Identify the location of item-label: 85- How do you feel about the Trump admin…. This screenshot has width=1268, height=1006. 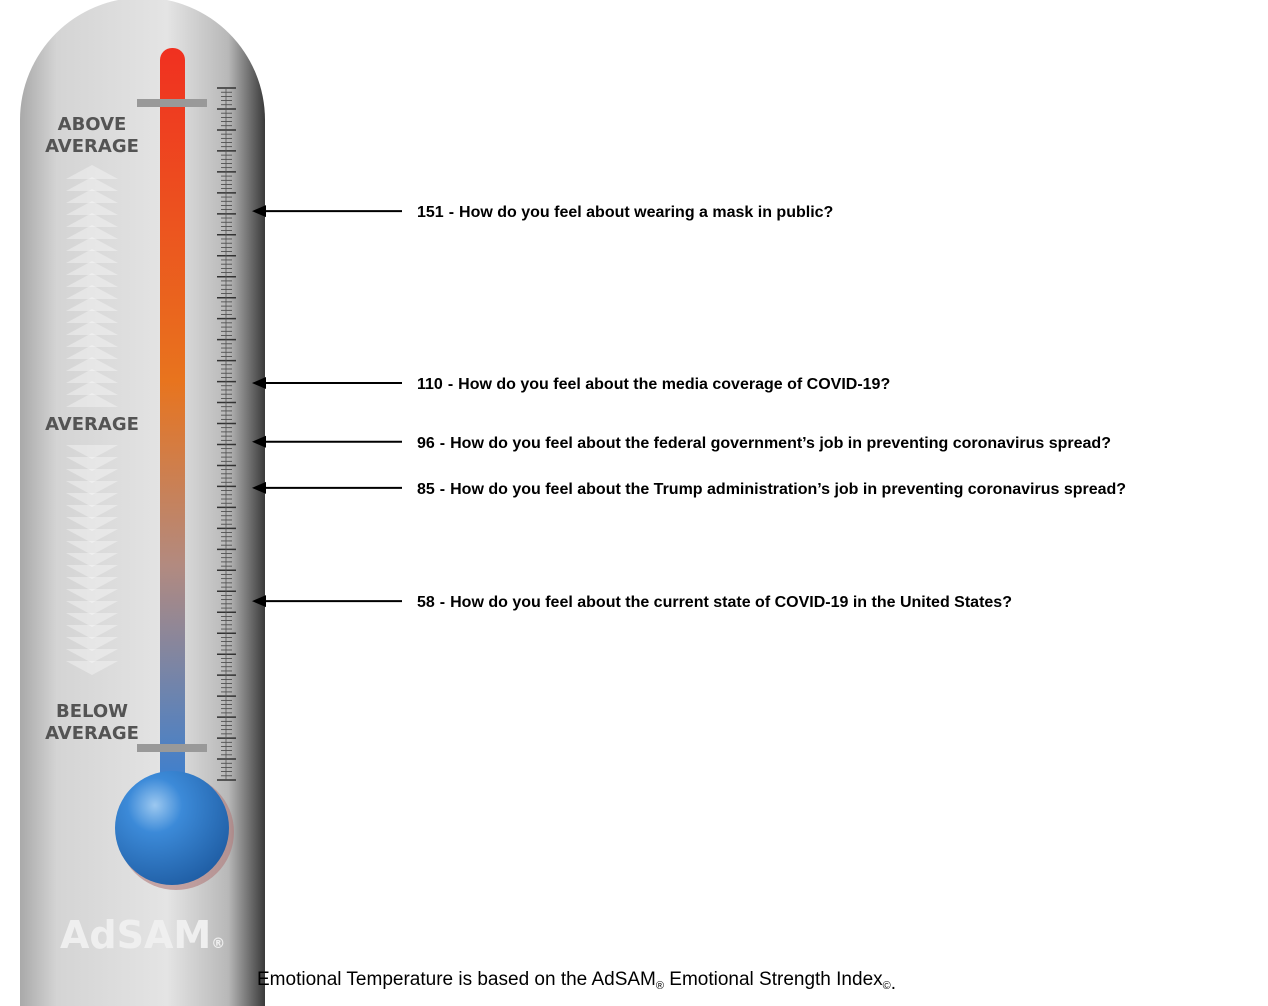
(771, 489).